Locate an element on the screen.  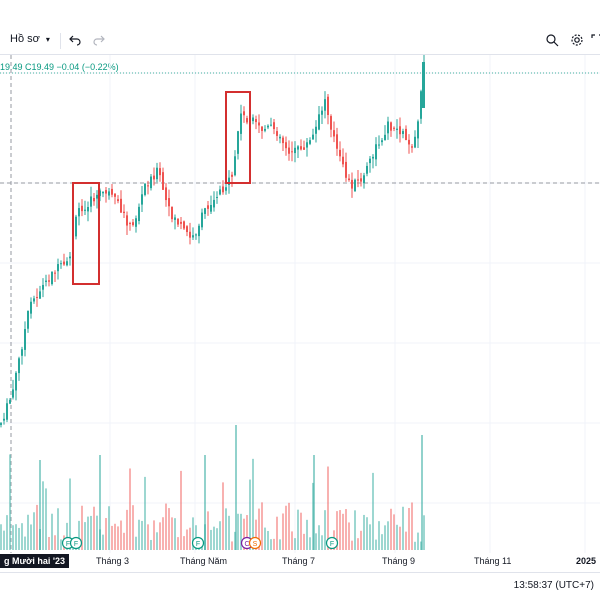
camera-search-icon is located at coordinates (552, 40).